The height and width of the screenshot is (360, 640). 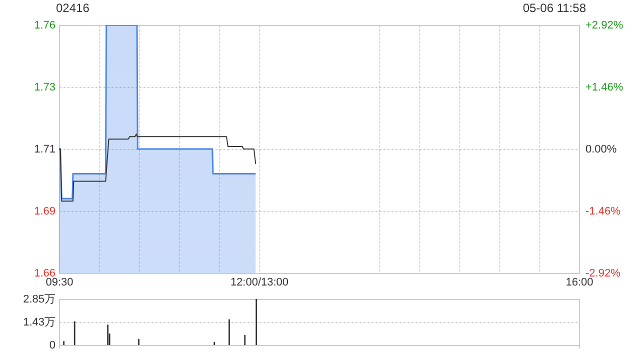 What do you see at coordinates (601, 150) in the screenshot?
I see `y2-tick-label: 0.00%` at bounding box center [601, 150].